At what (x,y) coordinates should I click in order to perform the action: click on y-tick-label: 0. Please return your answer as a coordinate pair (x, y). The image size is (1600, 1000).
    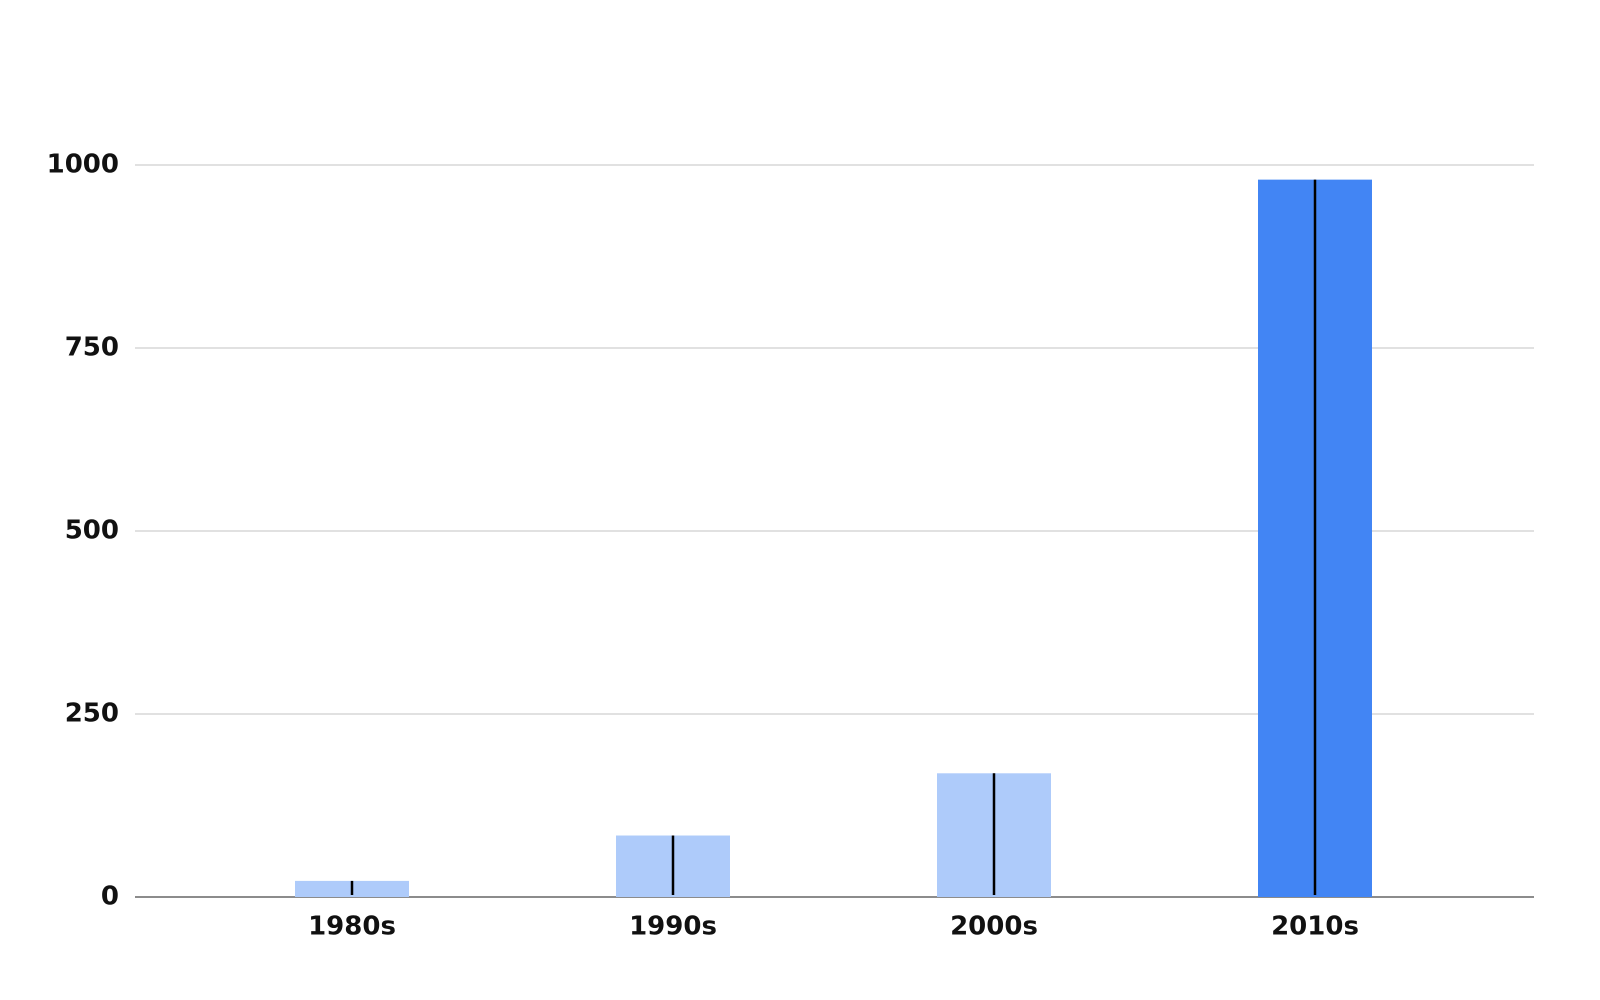
    Looking at the image, I should click on (110, 897).